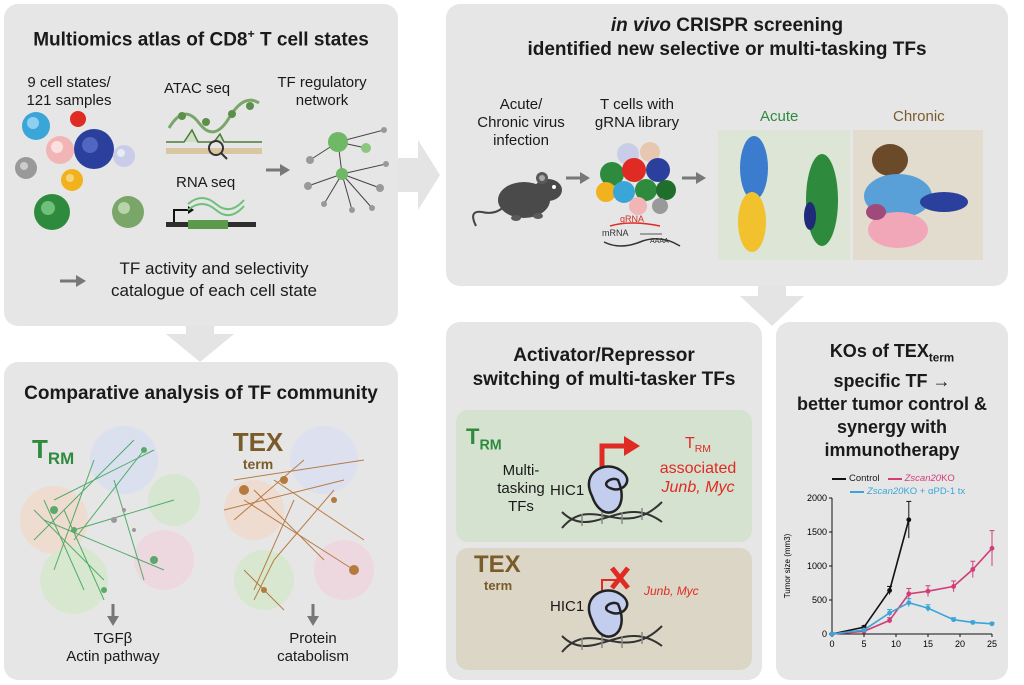 Image resolution: width=1024 pixels, height=685 pixels. Describe the element at coordinates (637, 113) in the screenshot. I see `tcells-label: T cells with gRNA library` at that location.